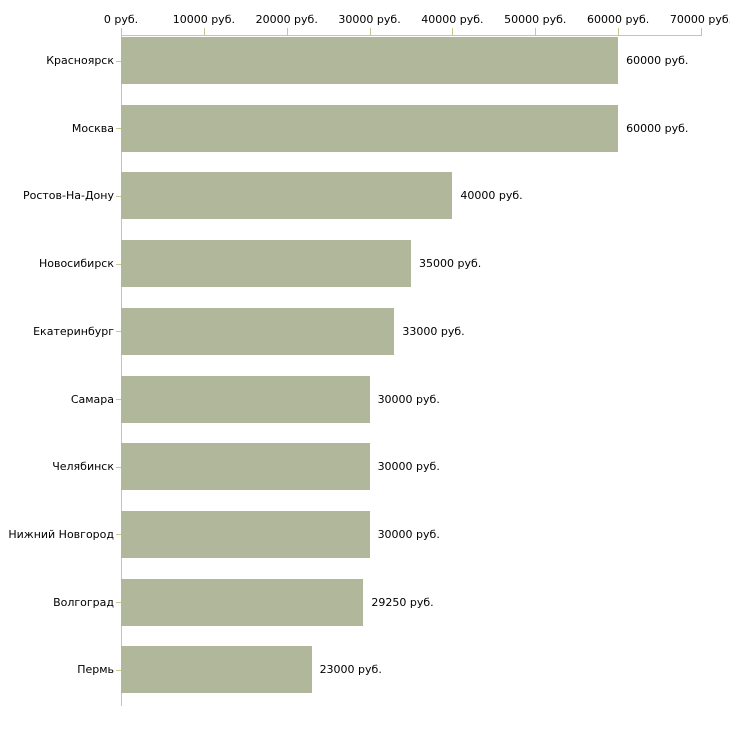  Describe the element at coordinates (92, 128) in the screenshot. I see `category-label: Москва` at that location.